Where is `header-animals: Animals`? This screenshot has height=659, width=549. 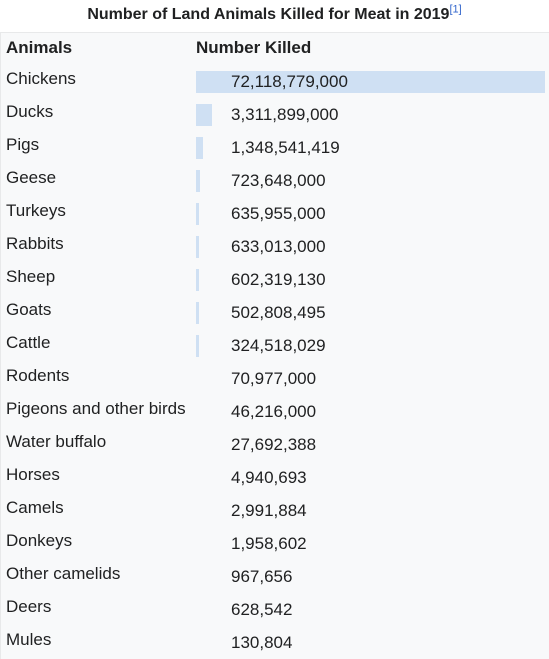
header-animals: Animals is located at coordinates (39, 47).